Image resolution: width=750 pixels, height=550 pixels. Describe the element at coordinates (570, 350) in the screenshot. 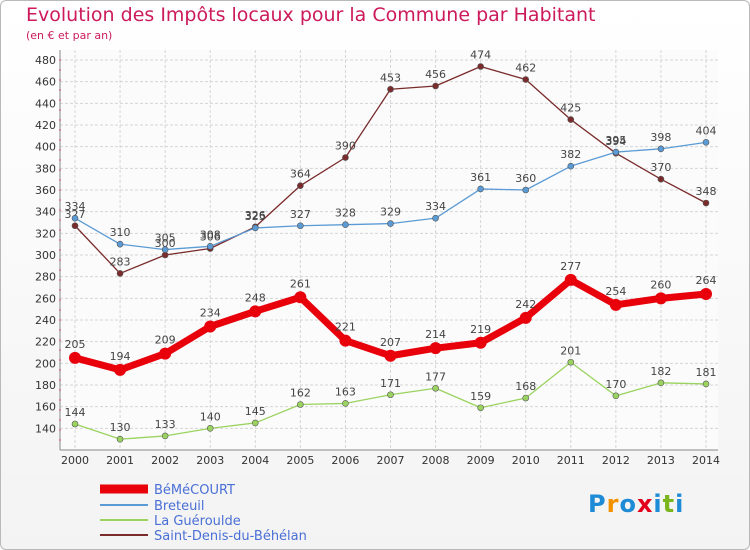

I see `data-label: 201` at that location.